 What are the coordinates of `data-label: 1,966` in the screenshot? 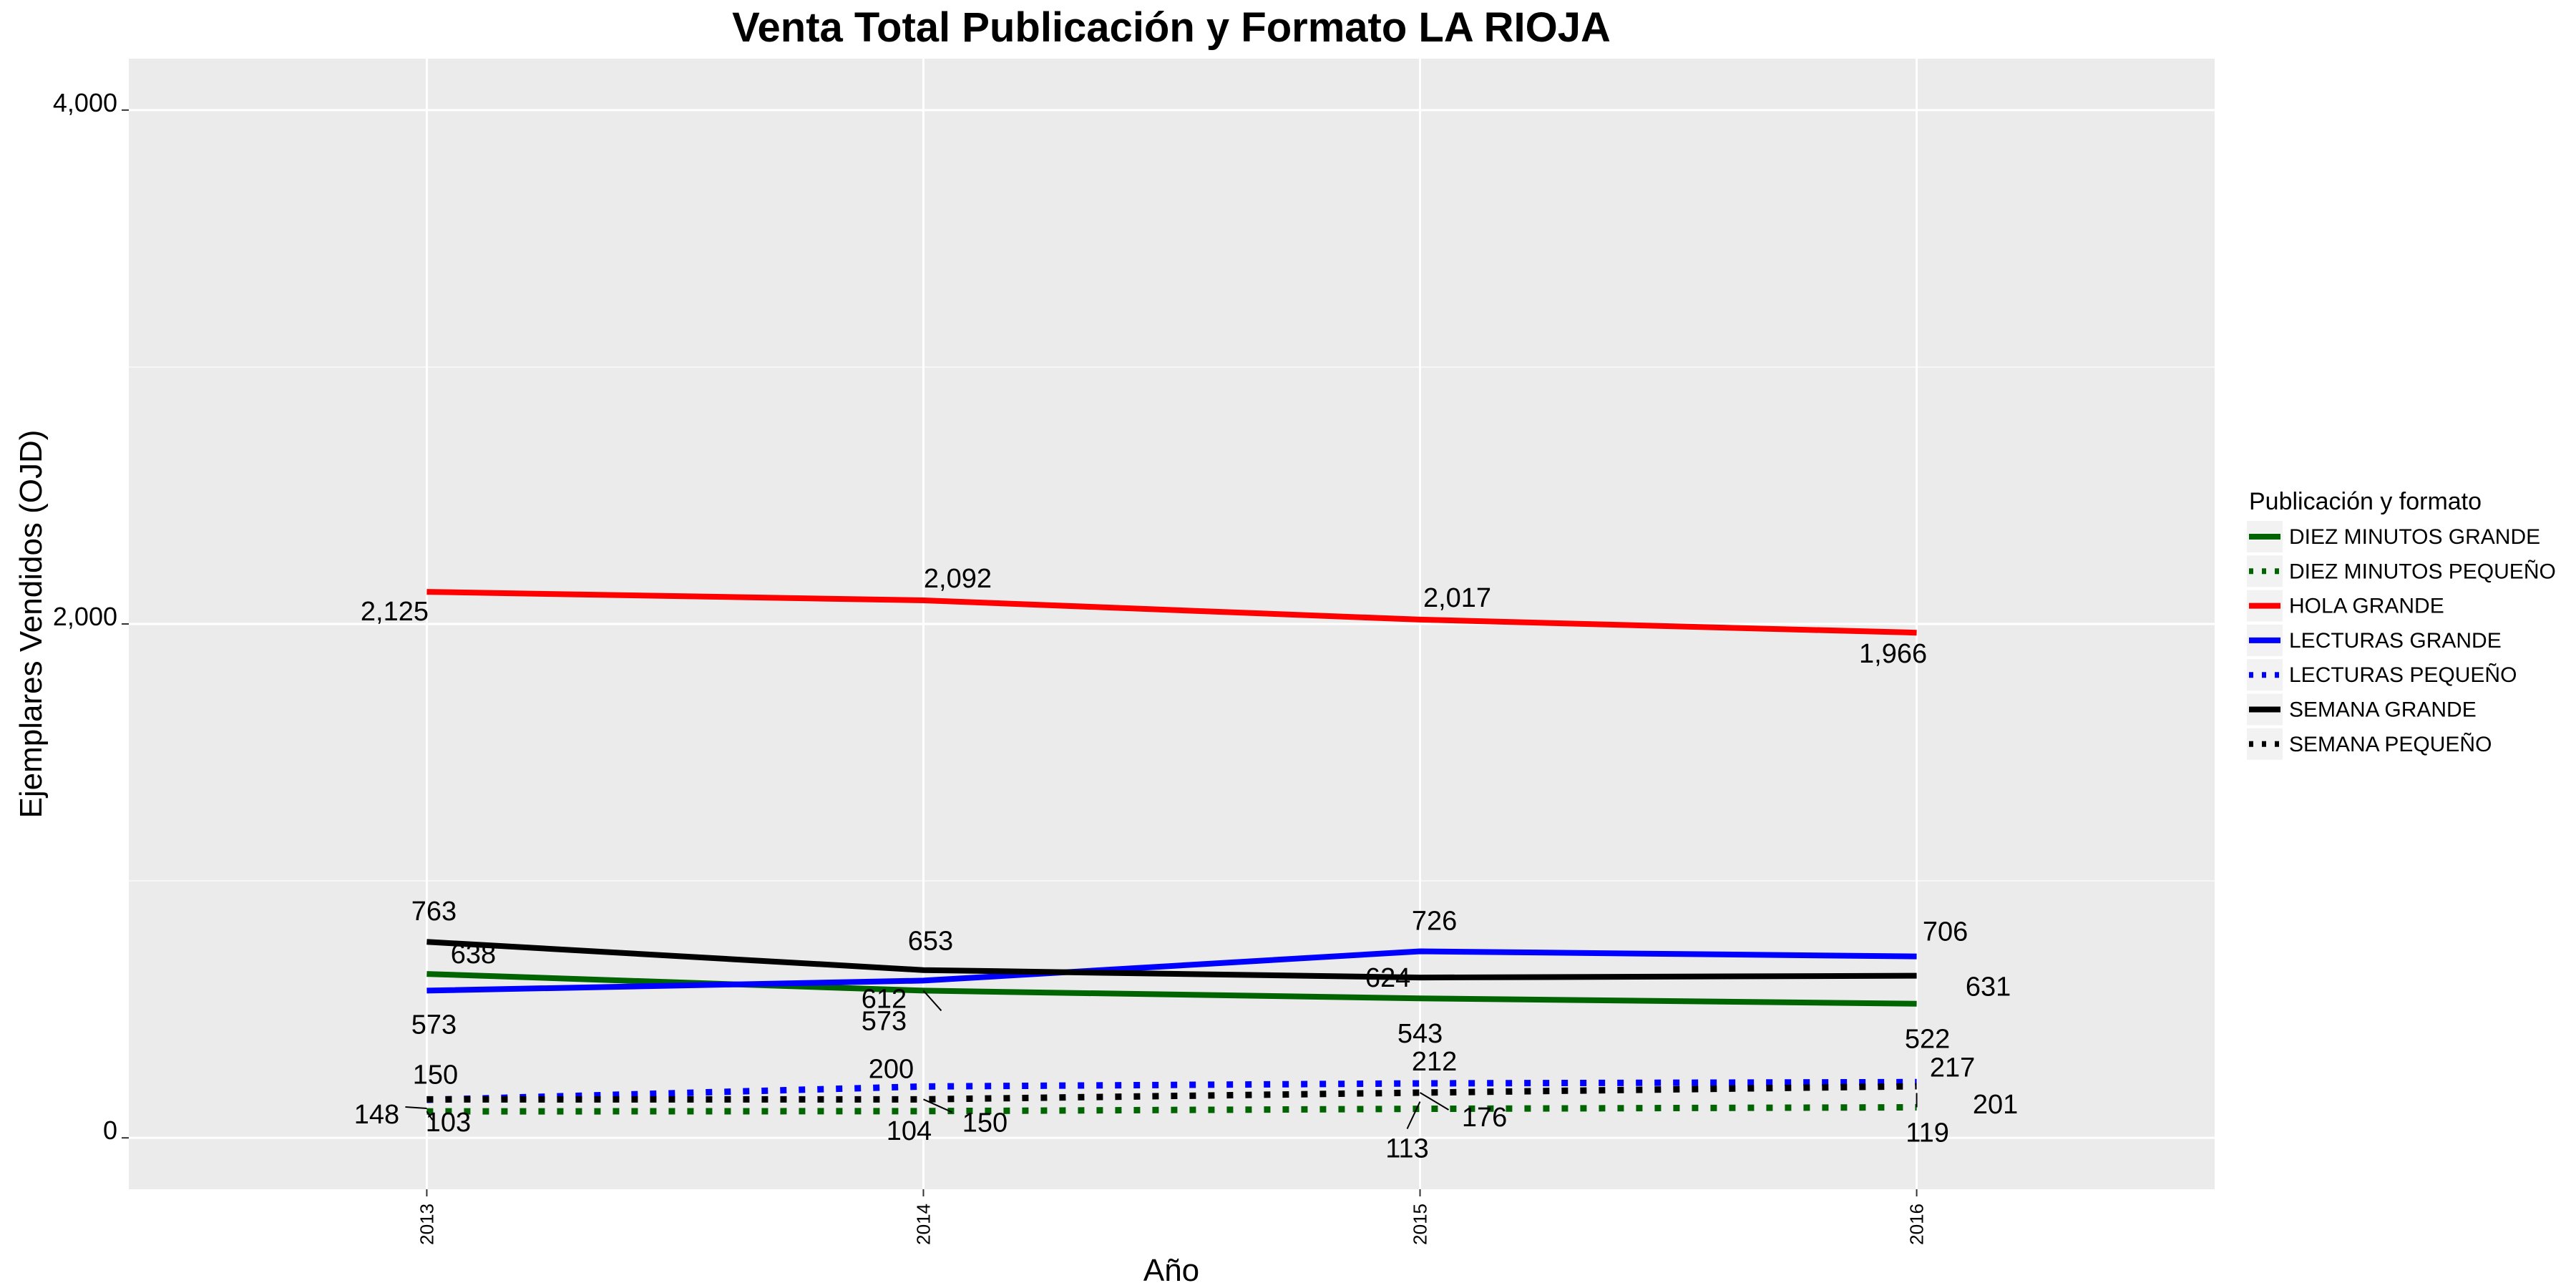 It's located at (1893, 654).